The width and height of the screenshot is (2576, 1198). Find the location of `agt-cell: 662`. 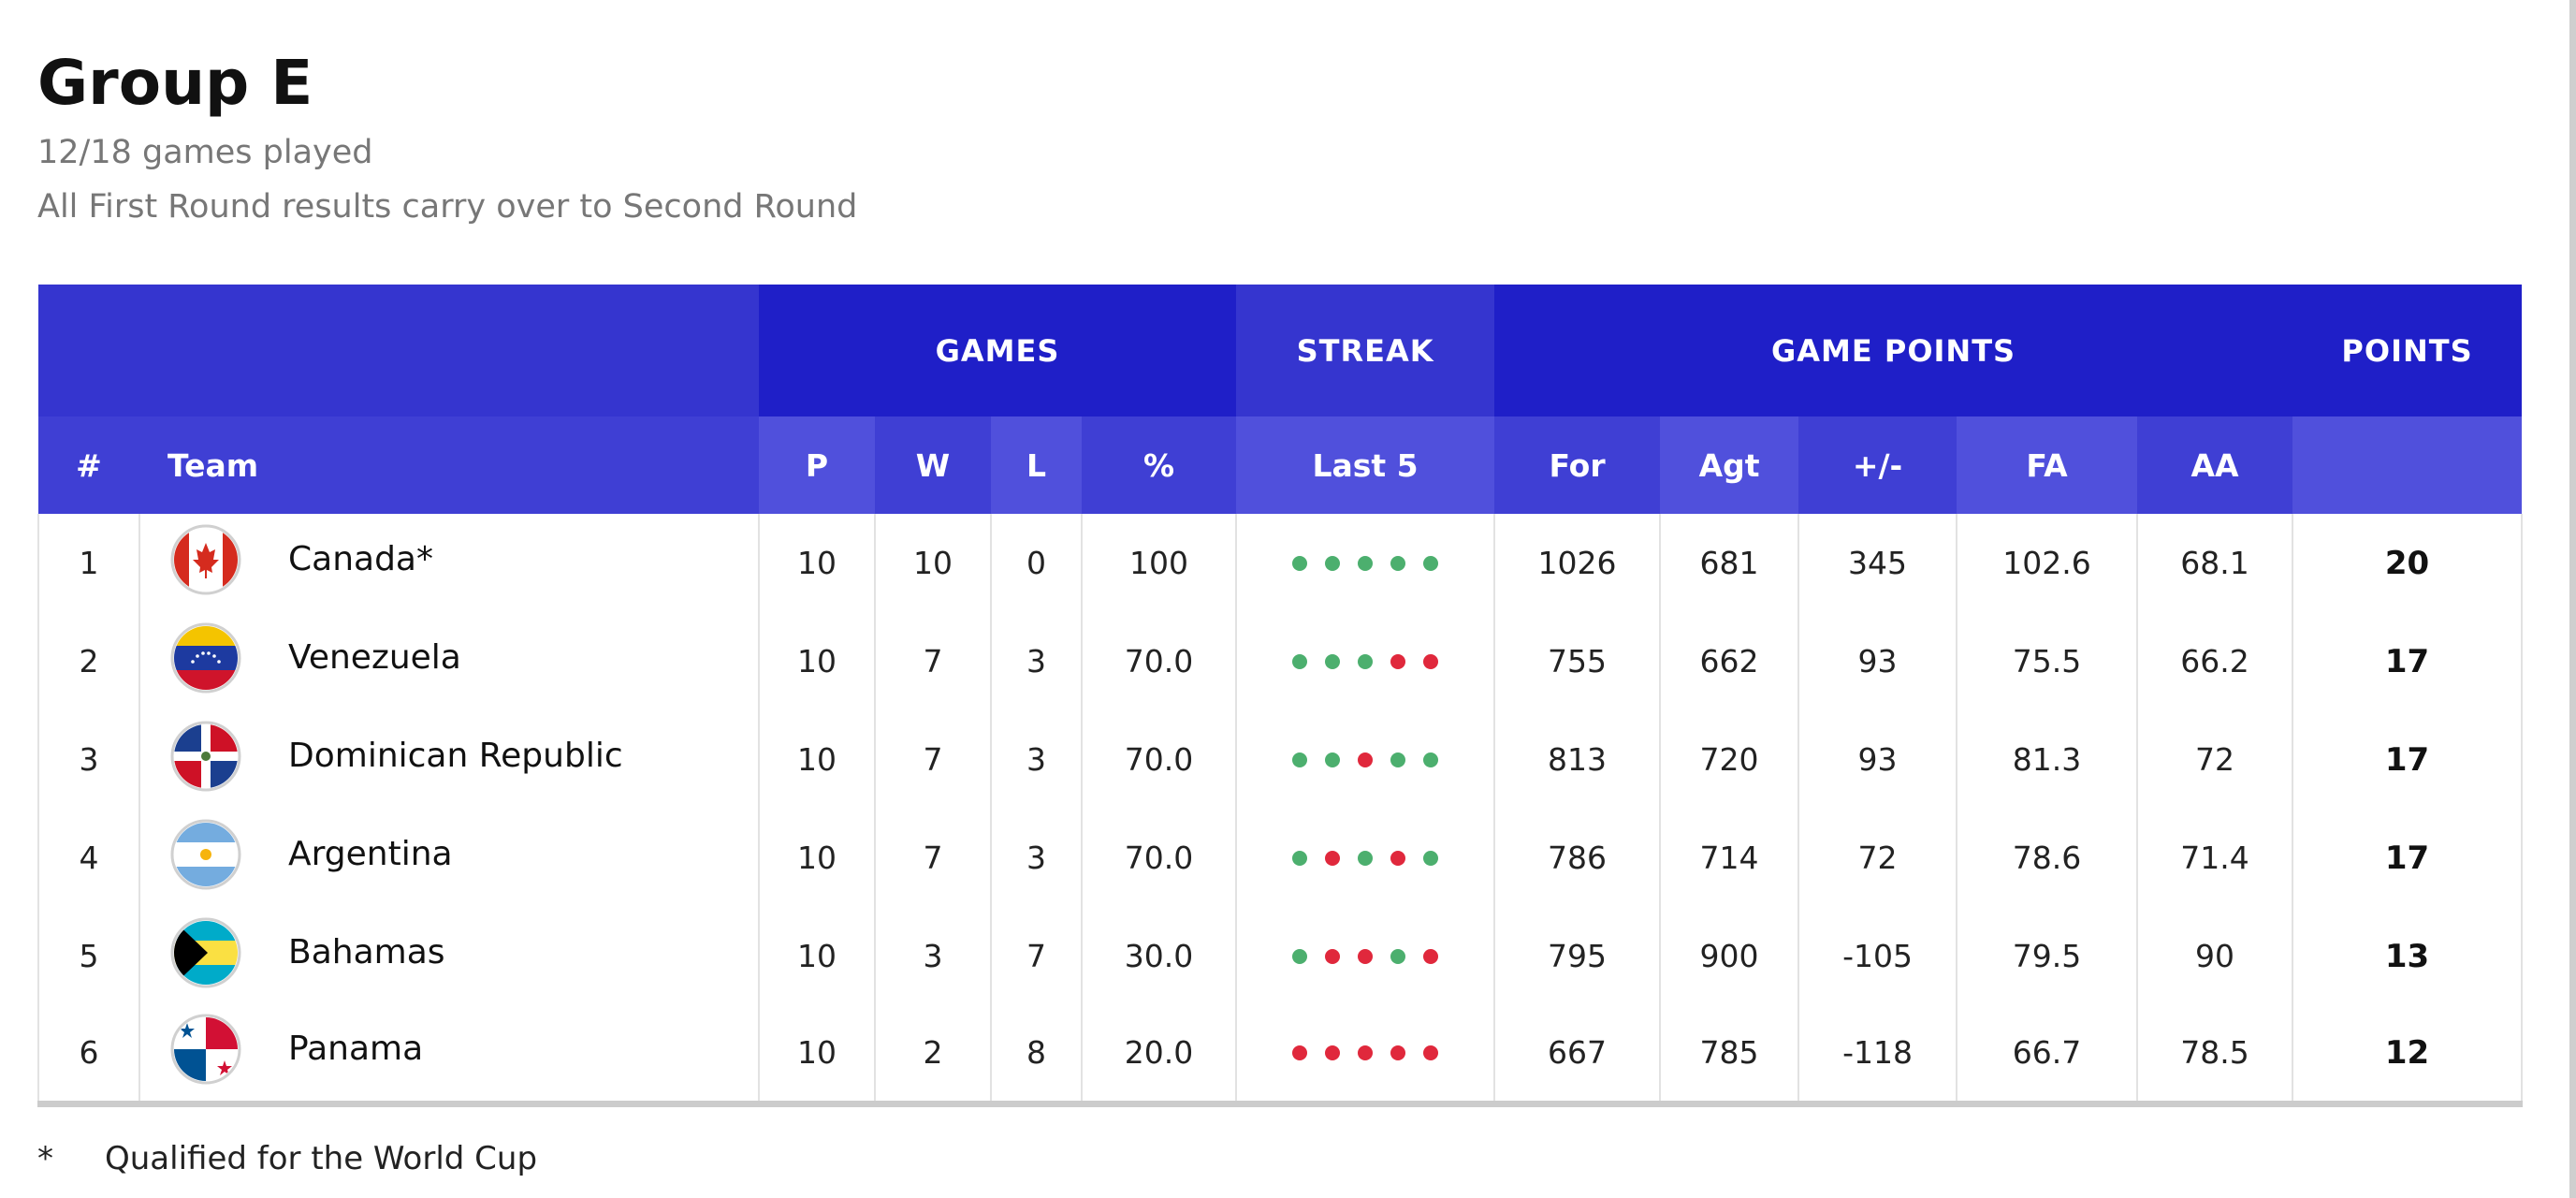

agt-cell: 662 is located at coordinates (1729, 661).